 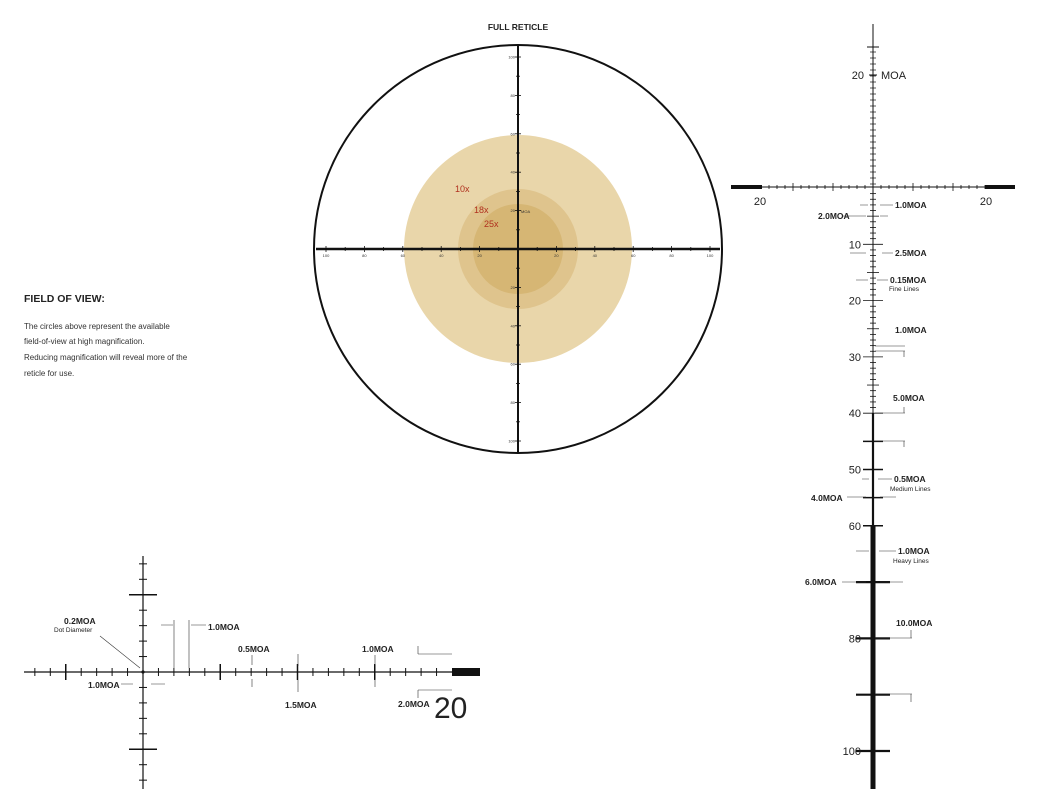 I want to click on callout: 0.2MOA, so click(x=80, y=621).